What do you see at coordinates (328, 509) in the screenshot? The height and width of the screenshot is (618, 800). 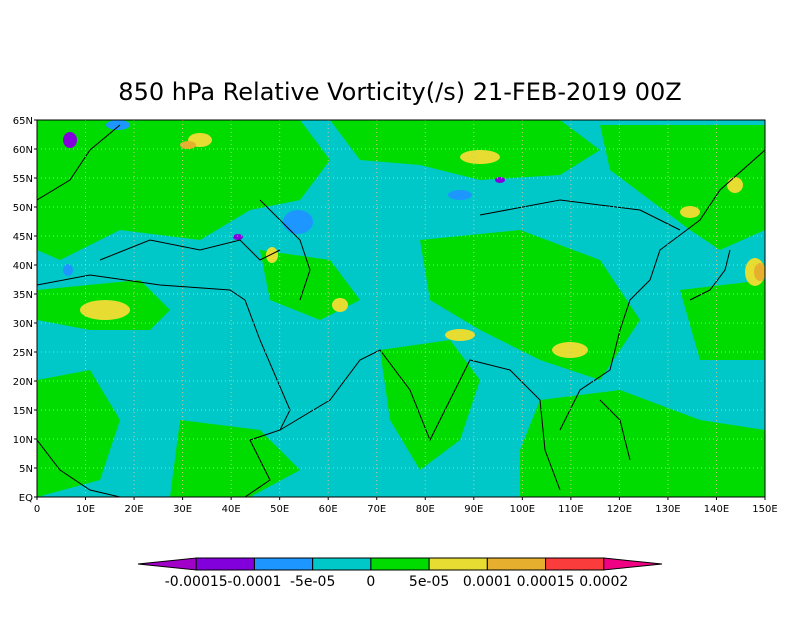 I see `lon-label: 60E` at bounding box center [328, 509].